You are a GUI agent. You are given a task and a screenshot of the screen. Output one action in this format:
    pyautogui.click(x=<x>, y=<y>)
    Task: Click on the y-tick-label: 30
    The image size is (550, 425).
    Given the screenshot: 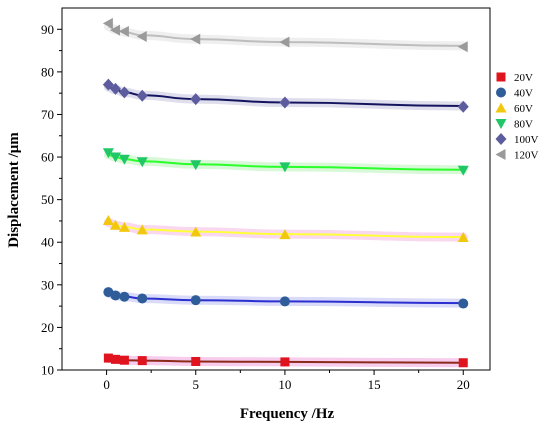 What is the action you would take?
    pyautogui.click(x=47, y=284)
    